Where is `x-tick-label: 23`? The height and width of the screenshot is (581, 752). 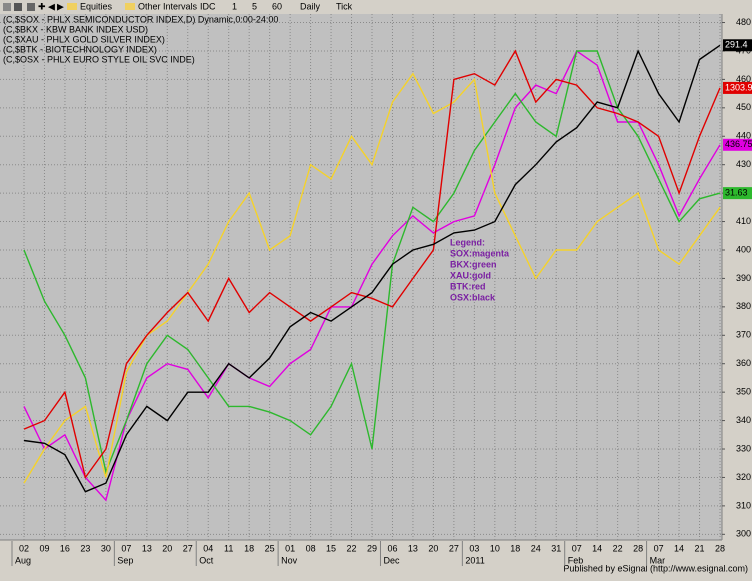
x-tick-label: 23 is located at coordinates (85, 548).